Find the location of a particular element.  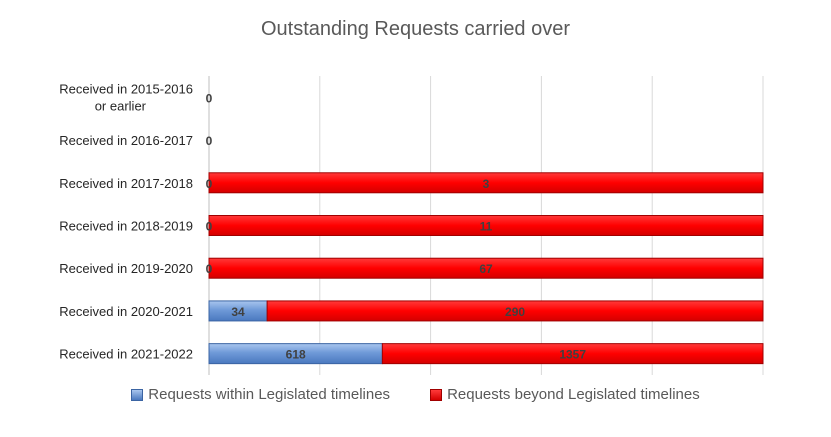

legend-item-beyond: Requests beyond Legislated timelines is located at coordinates (565, 394).